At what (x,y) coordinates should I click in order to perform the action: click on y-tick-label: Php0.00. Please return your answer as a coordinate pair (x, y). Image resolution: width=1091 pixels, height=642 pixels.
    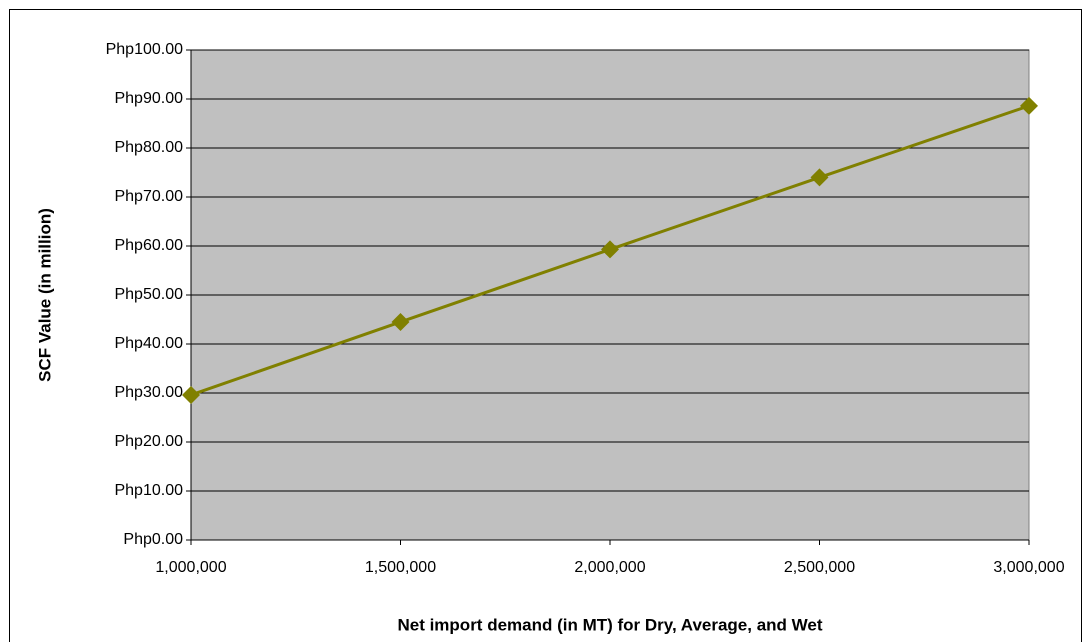
    Looking at the image, I should click on (153, 539).